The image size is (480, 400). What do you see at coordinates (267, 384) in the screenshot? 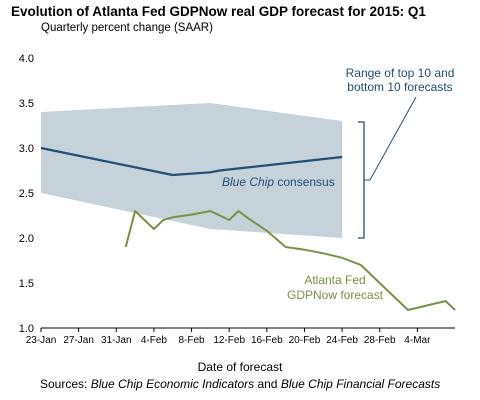
I see `source-and: and` at bounding box center [267, 384].